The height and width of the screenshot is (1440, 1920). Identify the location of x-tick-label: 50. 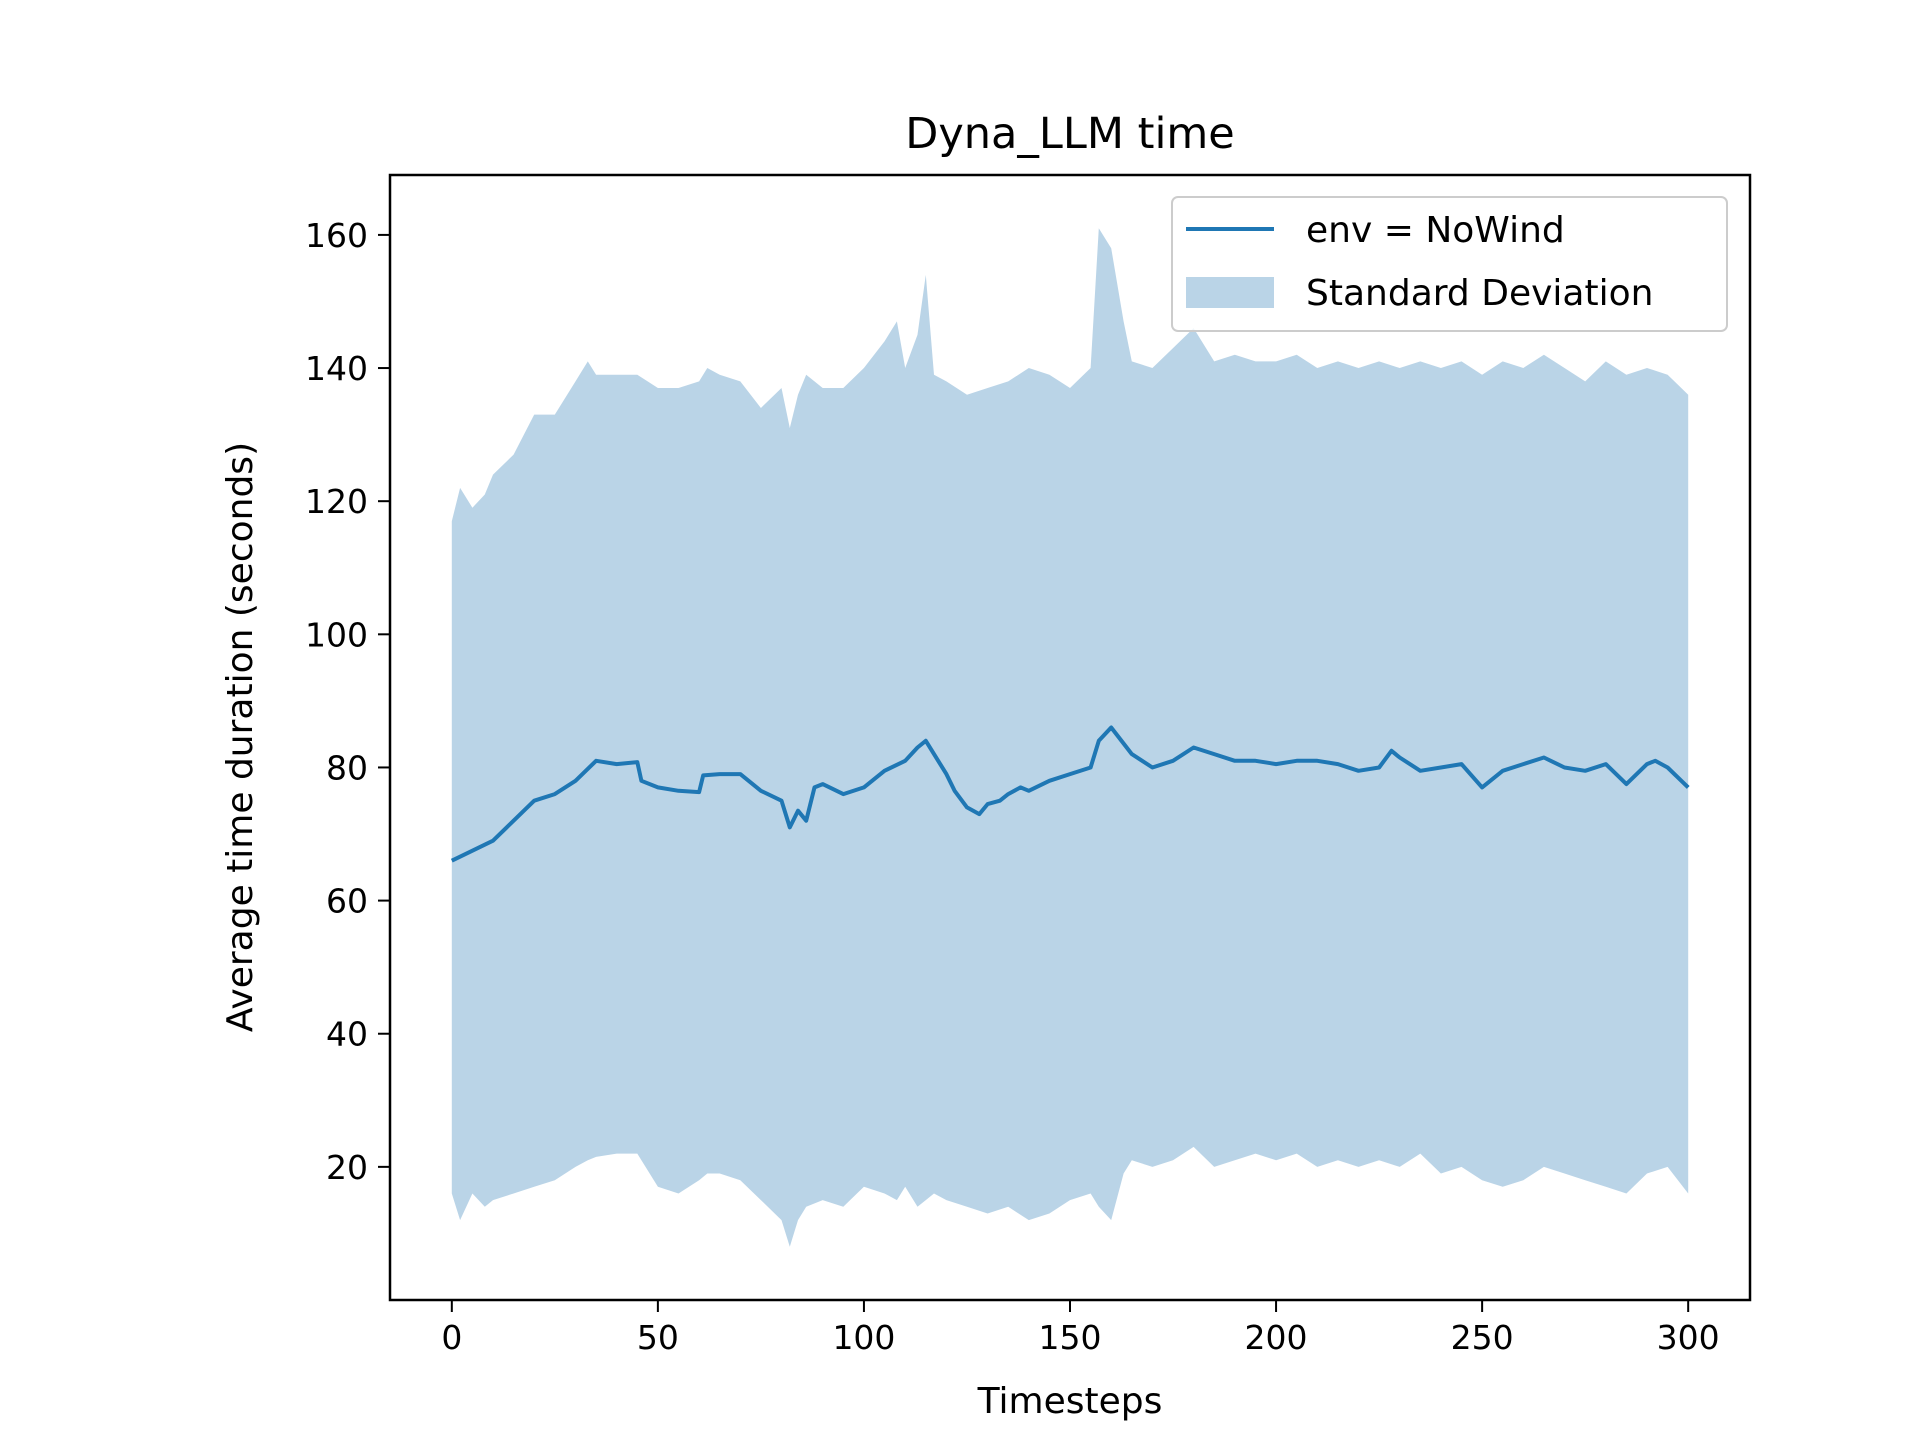
(658, 1337).